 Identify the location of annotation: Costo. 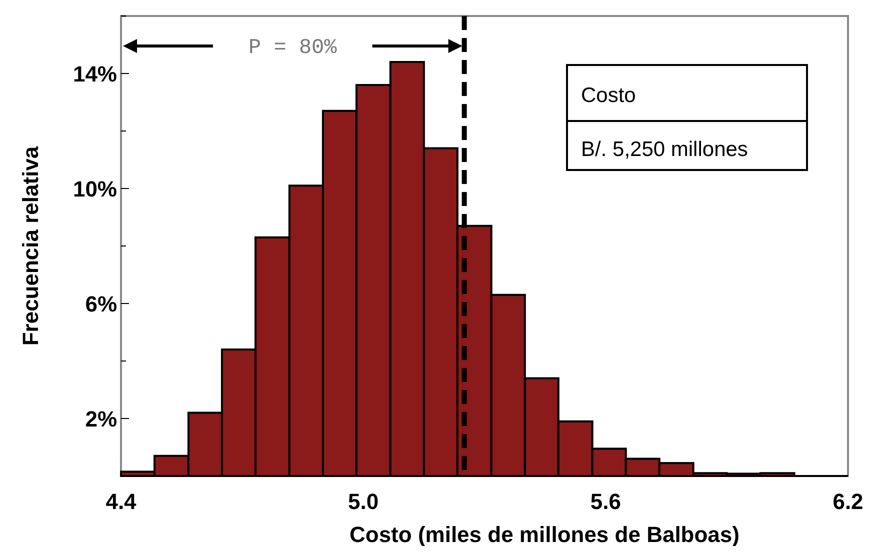
(608, 95).